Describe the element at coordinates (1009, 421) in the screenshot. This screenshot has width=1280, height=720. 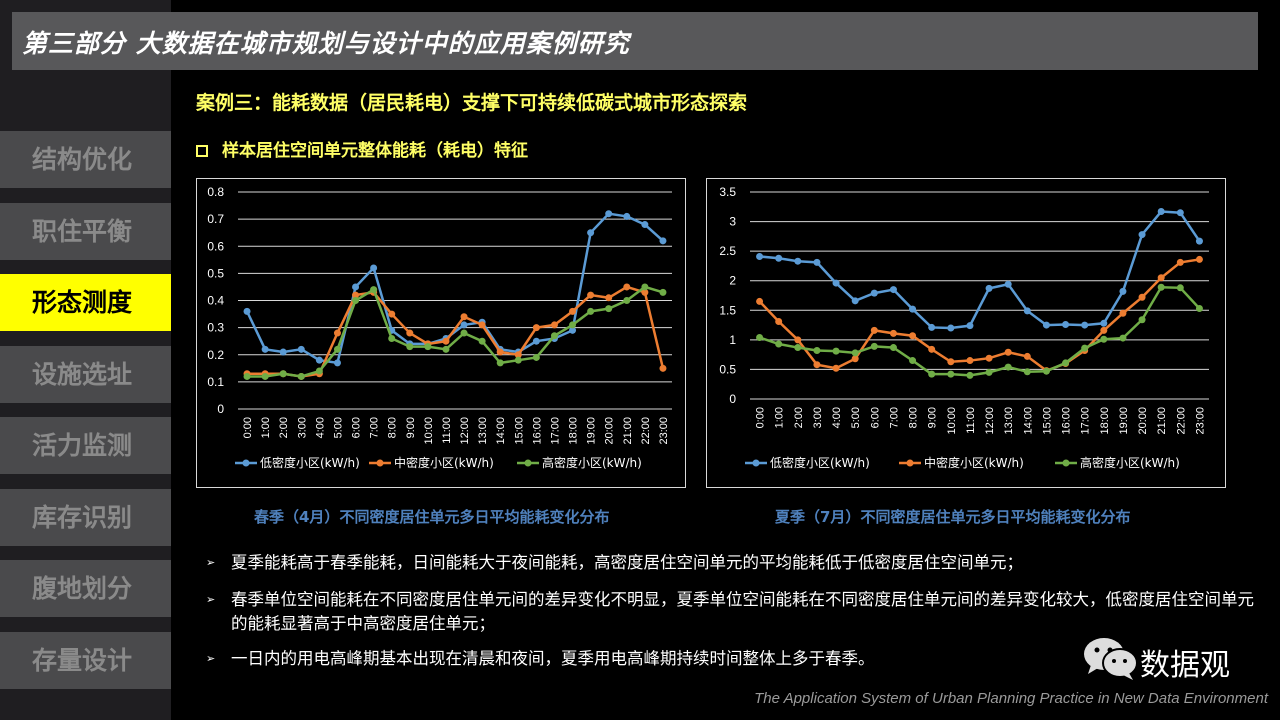
I see `x-tick-label: 13:00` at that location.